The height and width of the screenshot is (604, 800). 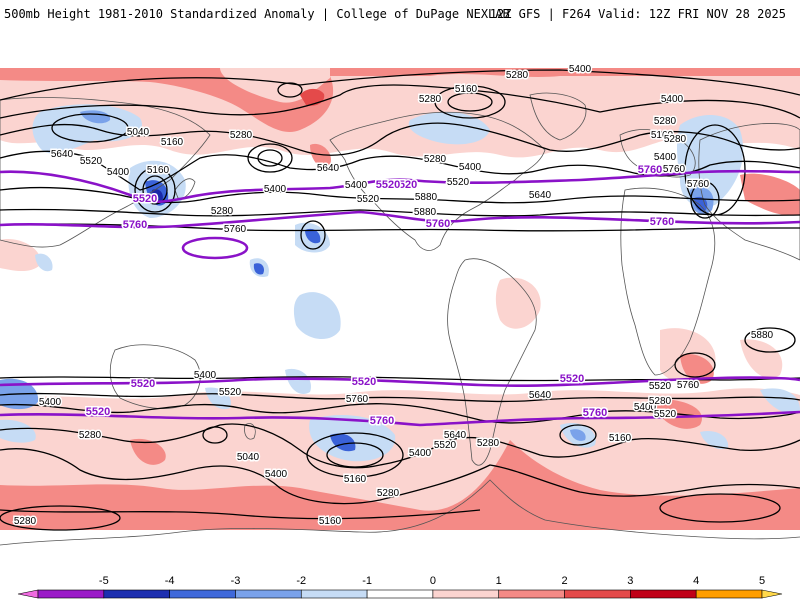 What do you see at coordinates (400, 219) in the screenshot?
I see `contour-5760-nh` at bounding box center [400, 219].